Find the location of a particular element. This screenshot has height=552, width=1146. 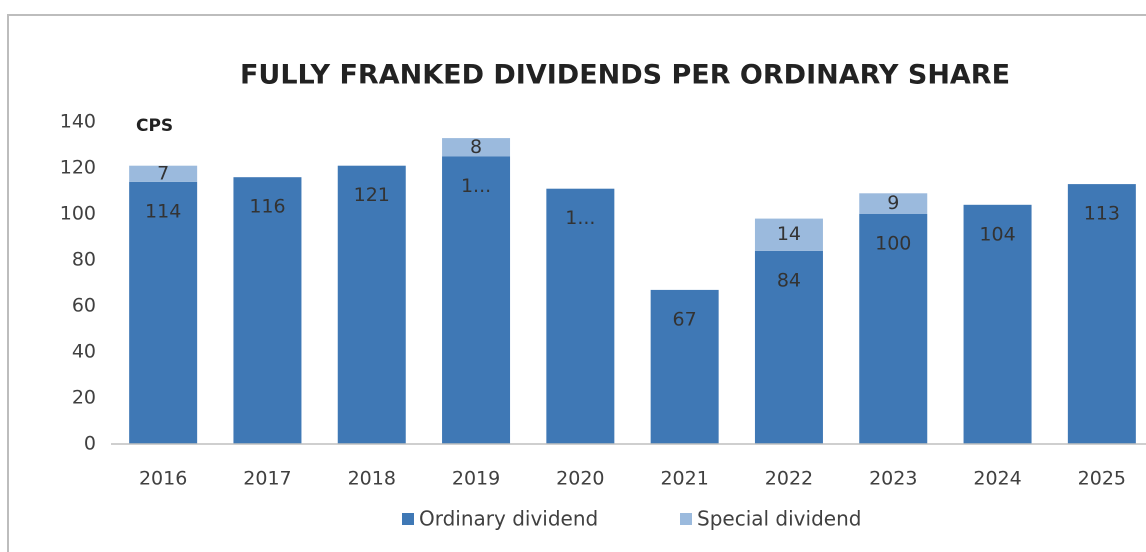

x-tick-label: 2016 is located at coordinates (163, 479).